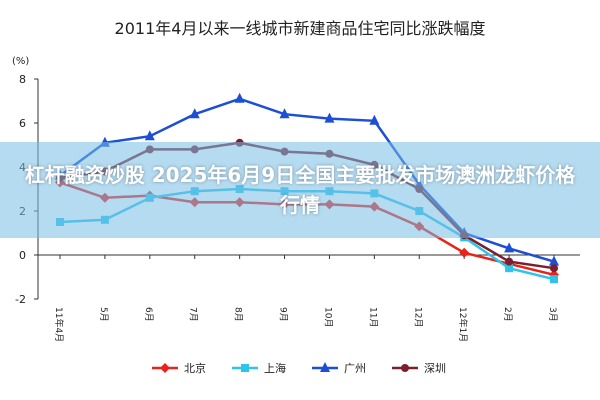 The image size is (600, 400). What do you see at coordinates (283, 314) in the screenshot?
I see `x-tick-label: 9月` at bounding box center [283, 314].